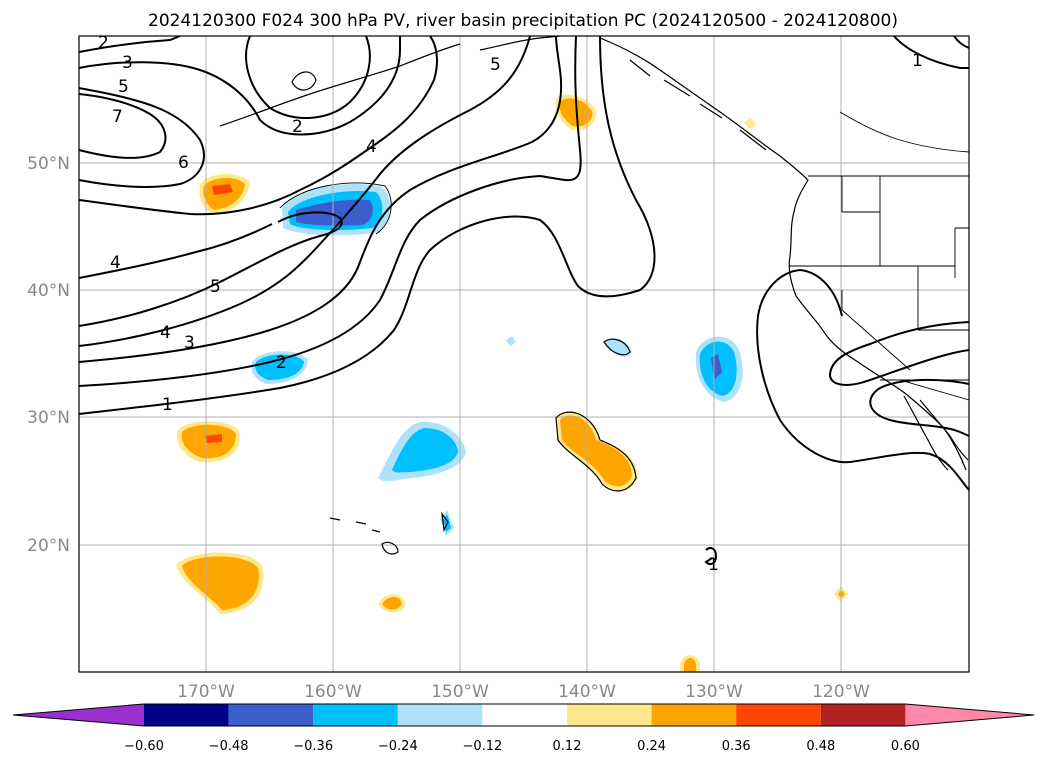 This screenshot has height=765, width=1047. I want to click on colorbar-tick-label: −0.12, so click(482, 746).